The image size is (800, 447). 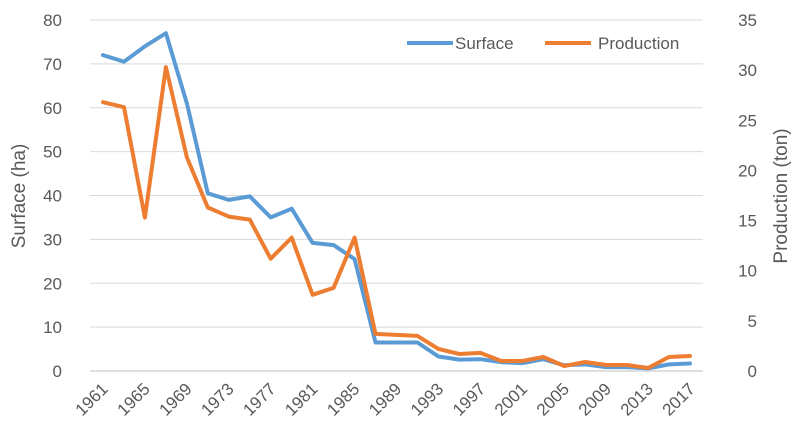 I want to click on x-tick-label: 1993, so click(x=427, y=399).